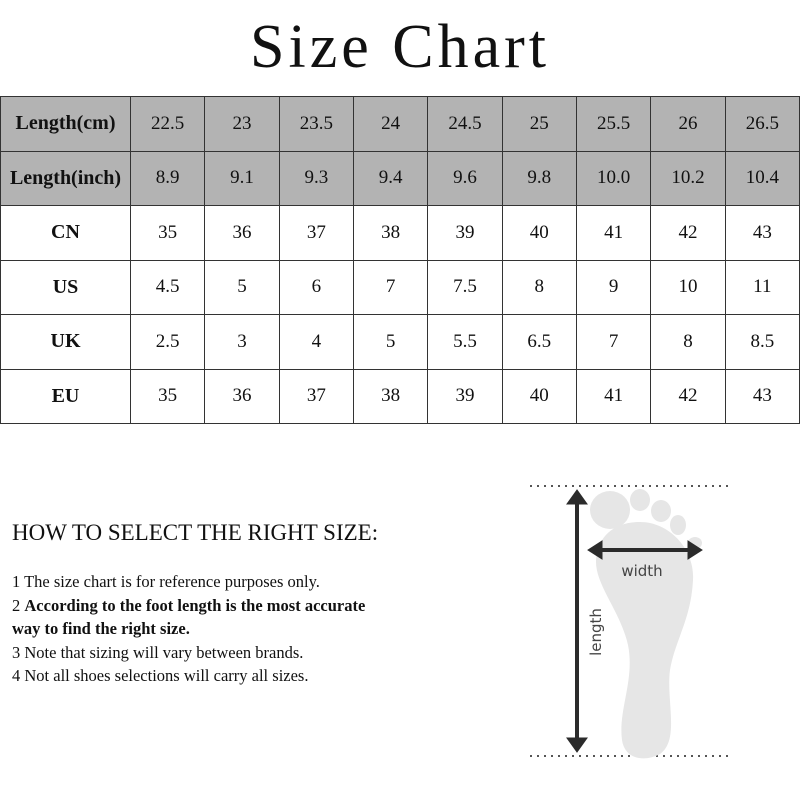 The image size is (800, 800). I want to click on foot-measurement-diagram: width length, so click(631, 622).